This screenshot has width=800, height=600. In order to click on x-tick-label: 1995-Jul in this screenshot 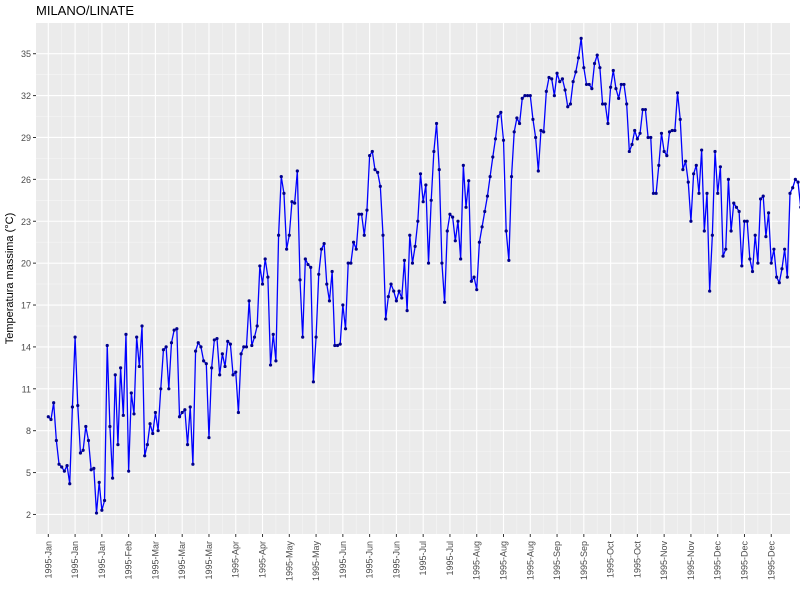, I will do `click(423, 558)`.